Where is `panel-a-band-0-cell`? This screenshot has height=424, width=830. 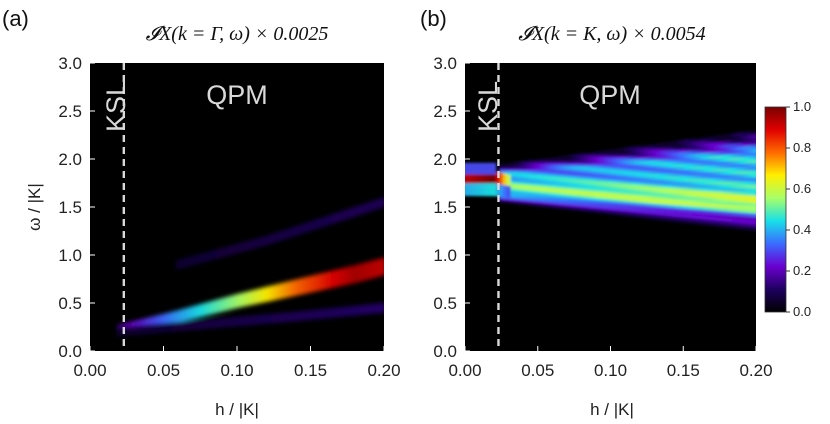 panel-a-band-0-cell is located at coordinates (259, 296).